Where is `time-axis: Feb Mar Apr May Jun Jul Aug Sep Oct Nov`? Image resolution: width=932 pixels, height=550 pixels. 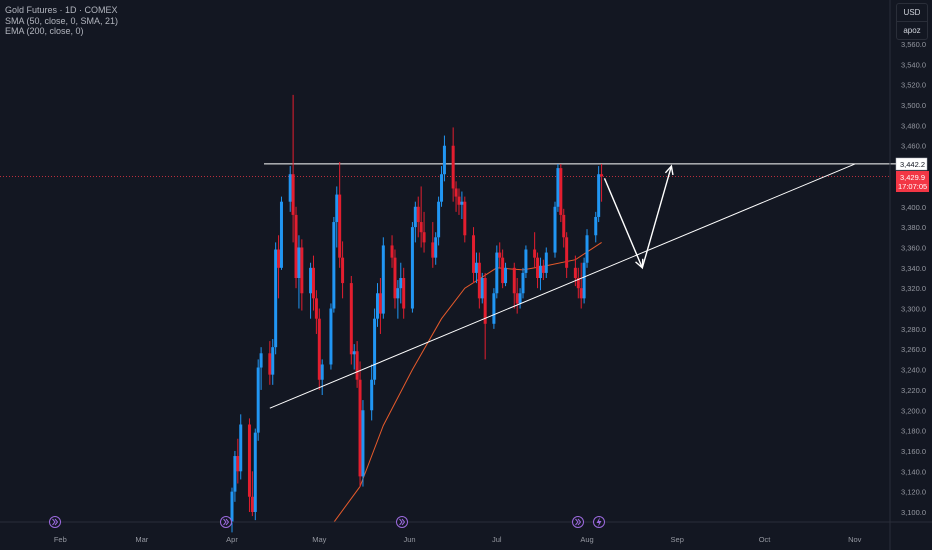
time-axis: Feb Mar Apr May Jun Jul Aug Sep Oct Nov is located at coordinates (466, 532).